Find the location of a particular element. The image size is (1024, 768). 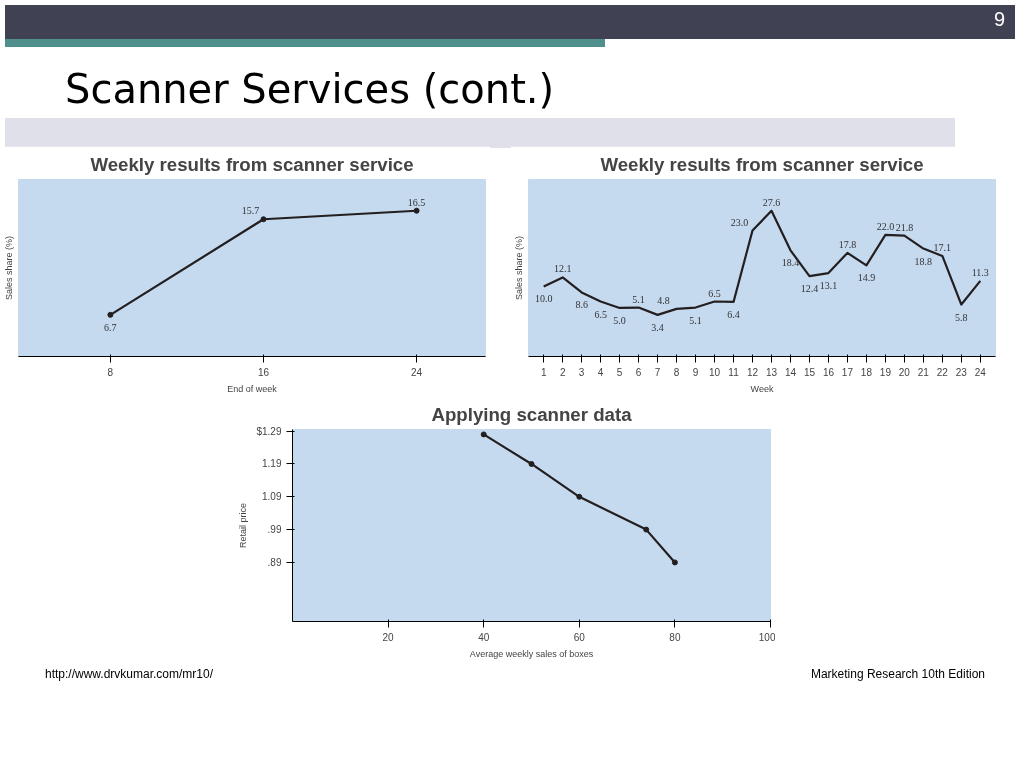

y-tick-label: .99 is located at coordinates (274, 530).